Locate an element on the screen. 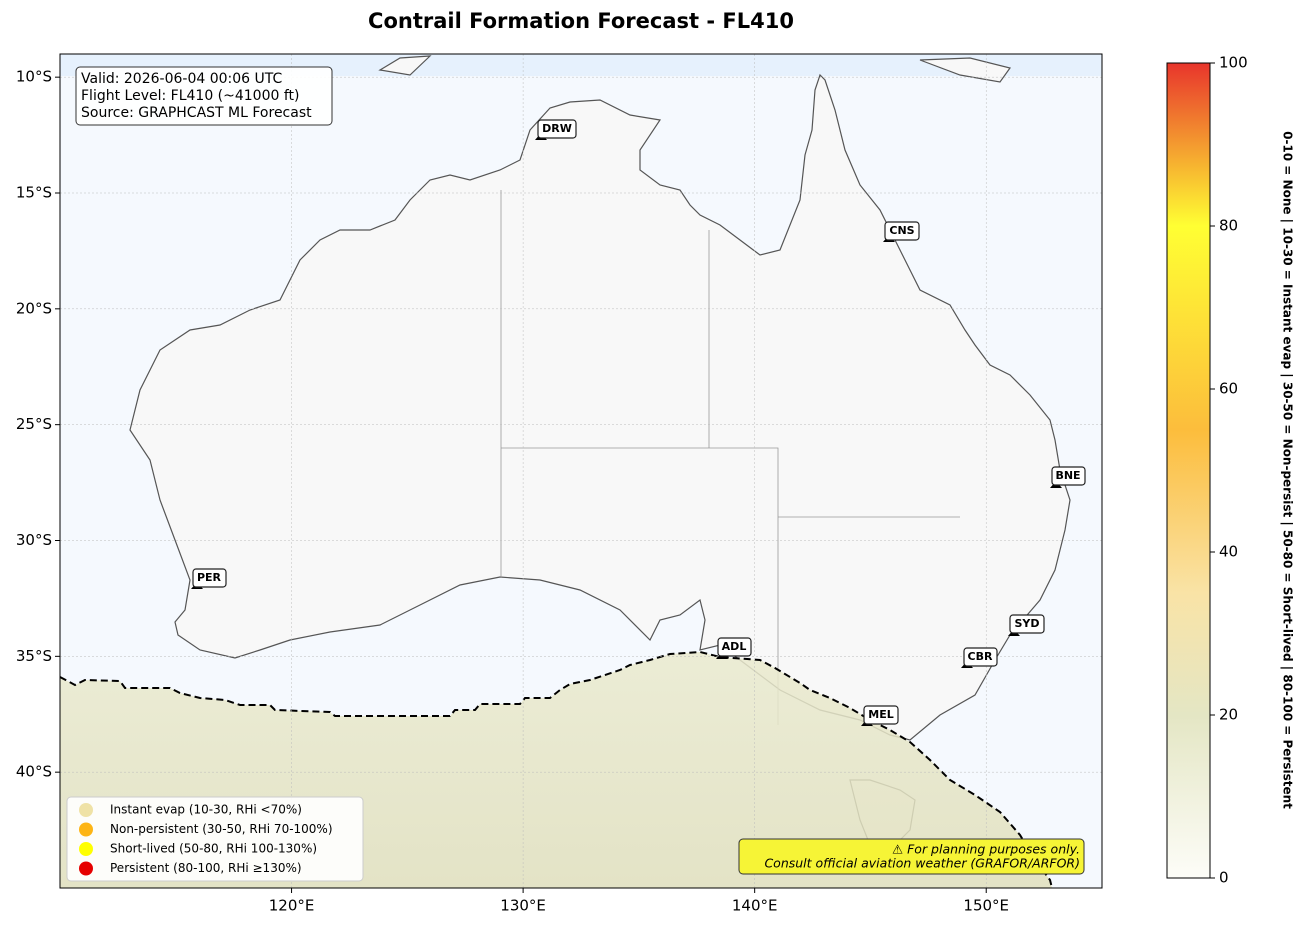 This screenshot has width=1304, height=930. y-tick-label: 15°S is located at coordinates (34, 193).